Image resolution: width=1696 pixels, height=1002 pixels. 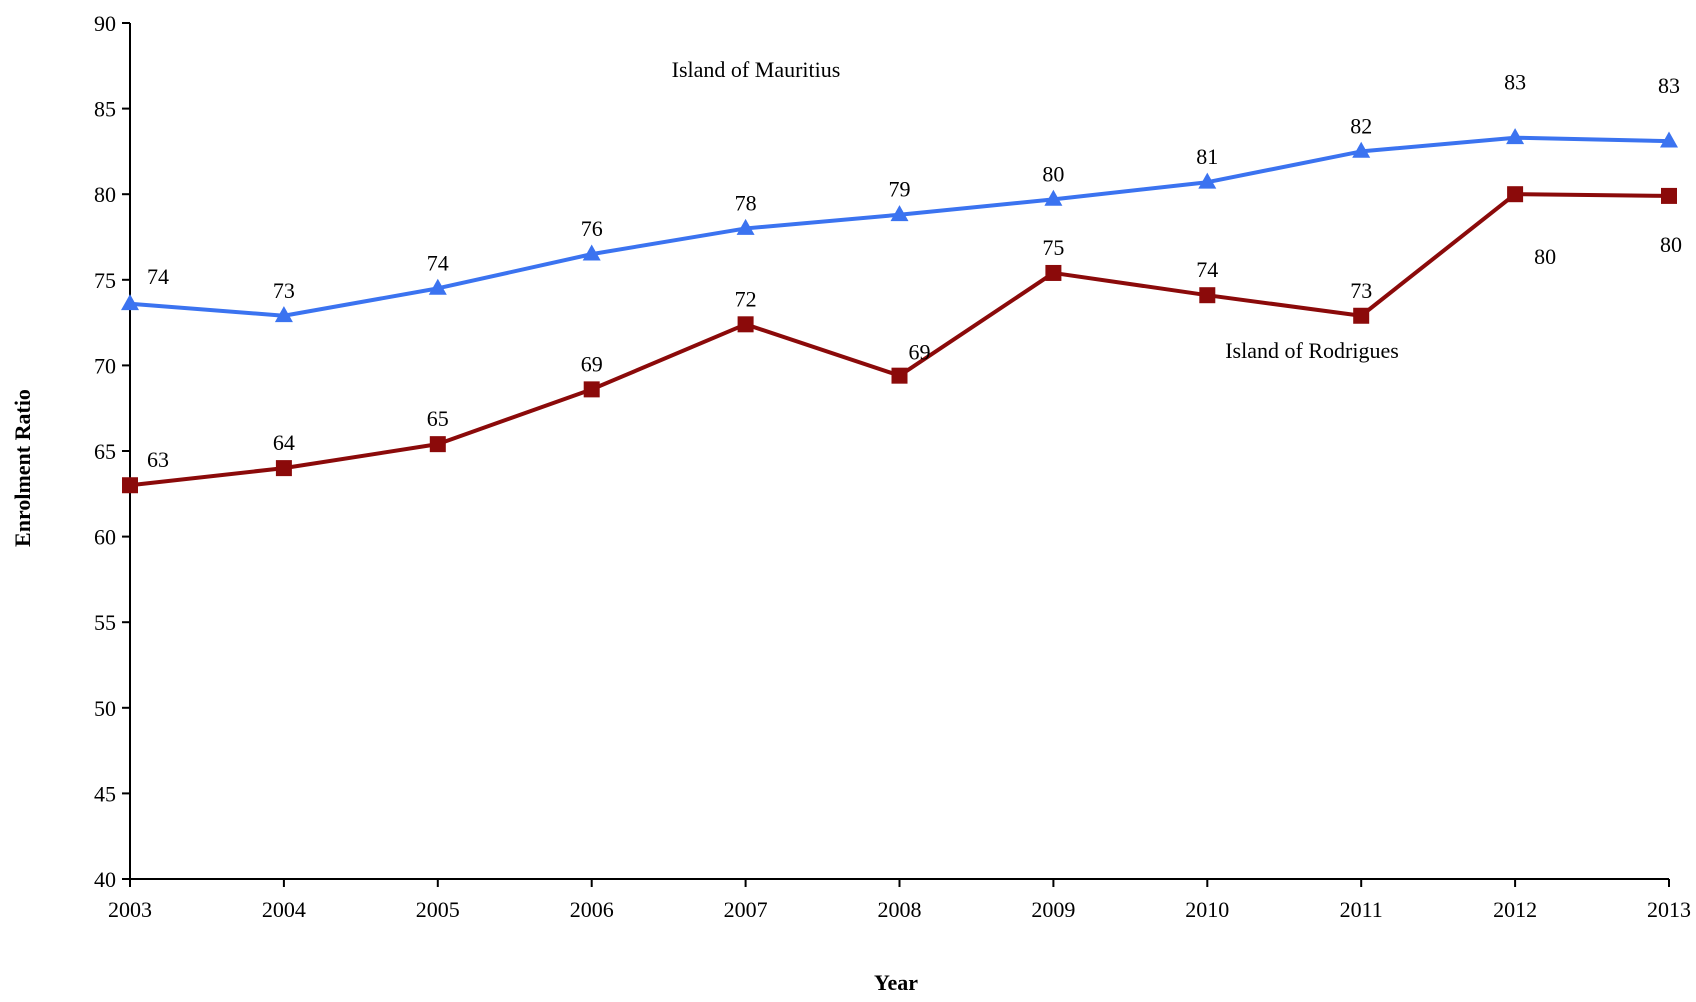 I want to click on data-label-mauritius: 80, so click(x=1053, y=173).